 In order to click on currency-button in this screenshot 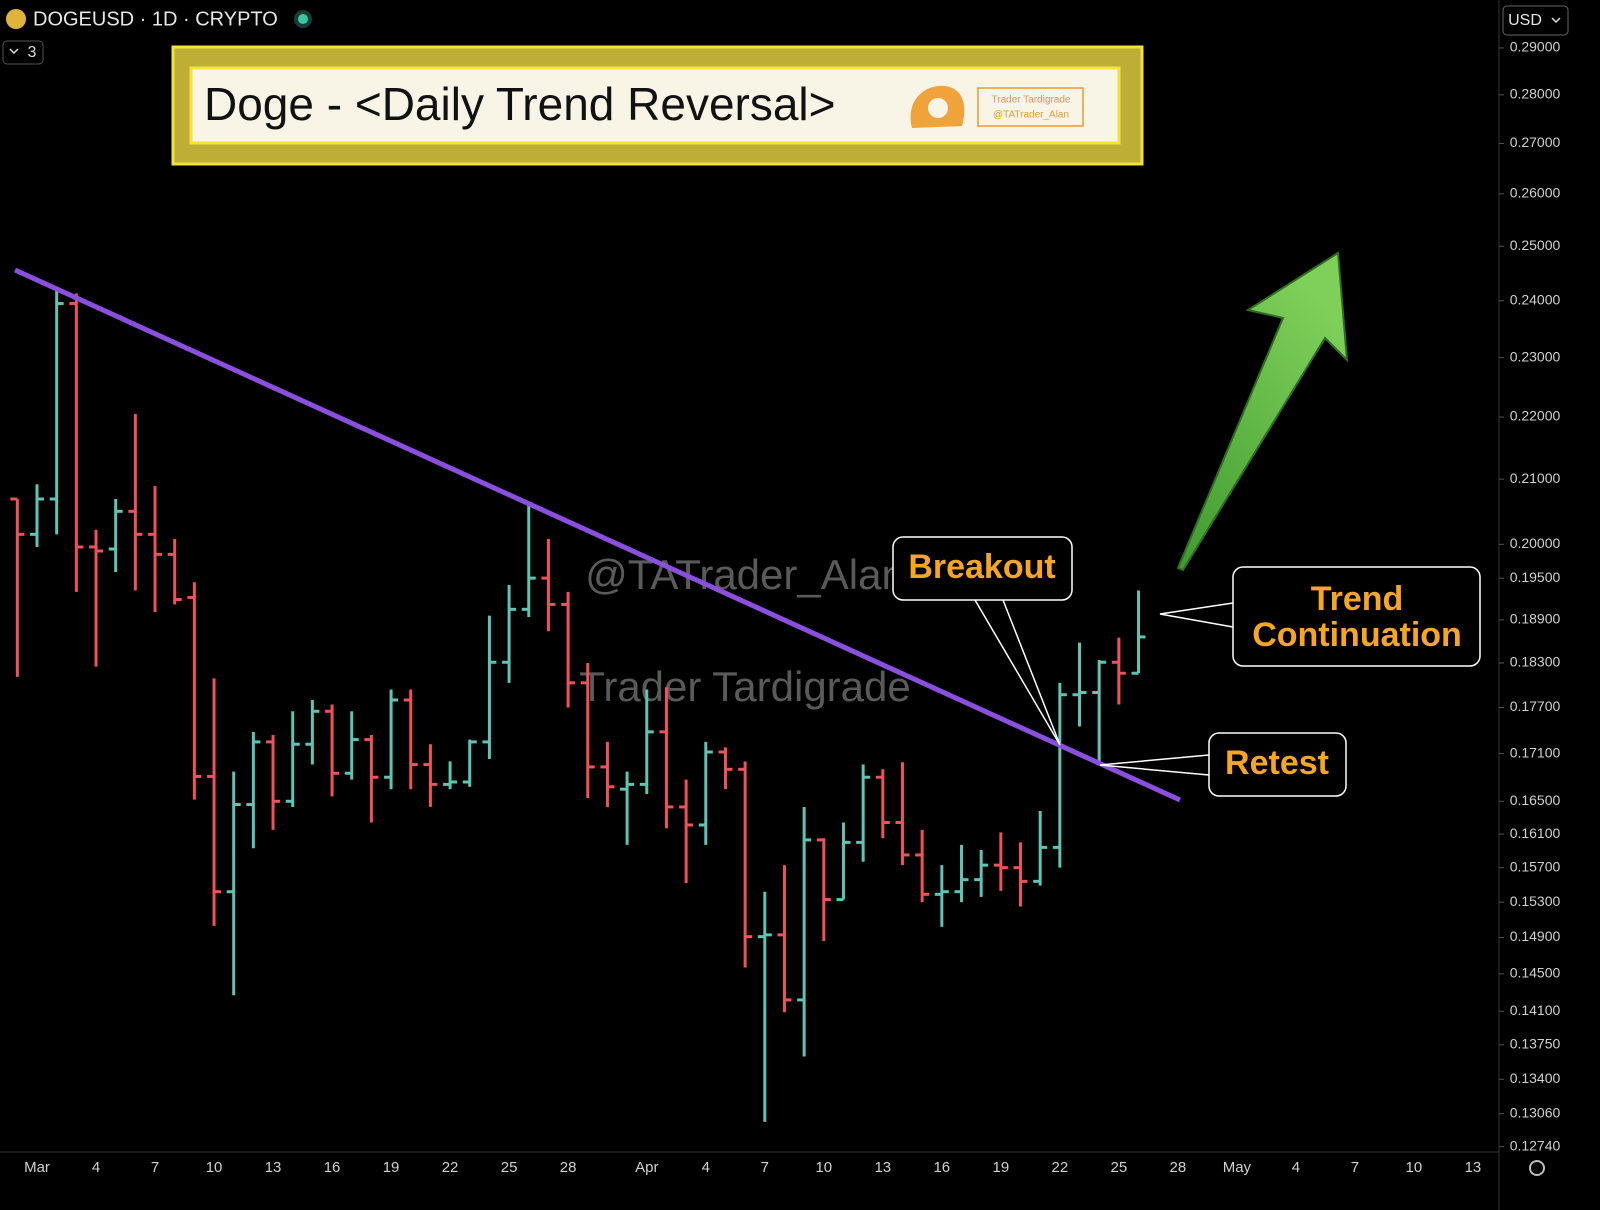, I will do `click(1535, 20)`.